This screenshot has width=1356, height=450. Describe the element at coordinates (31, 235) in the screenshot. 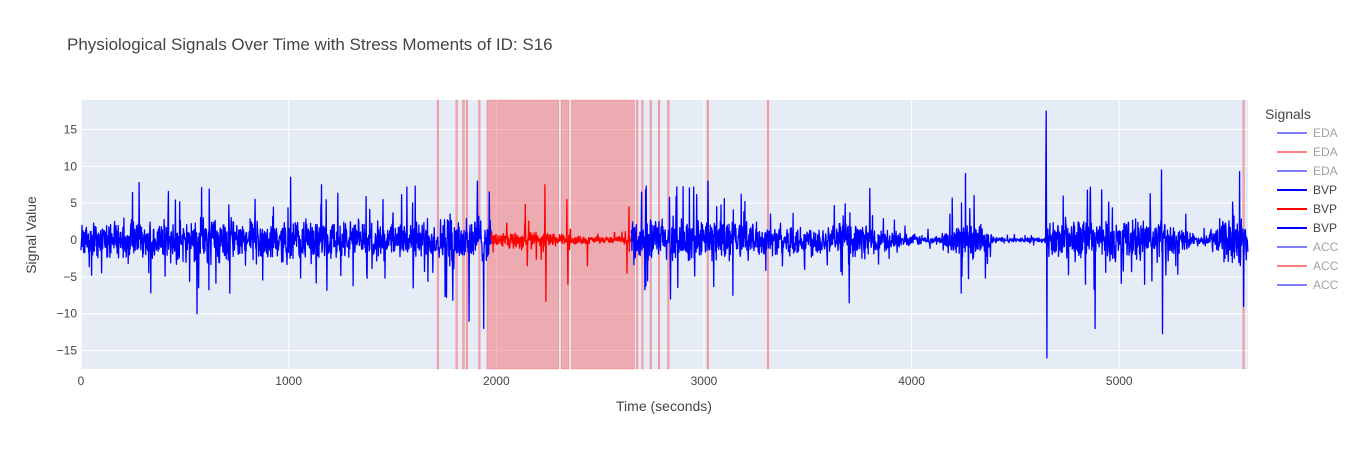

I see `y-axis-title: Signal Value` at that location.